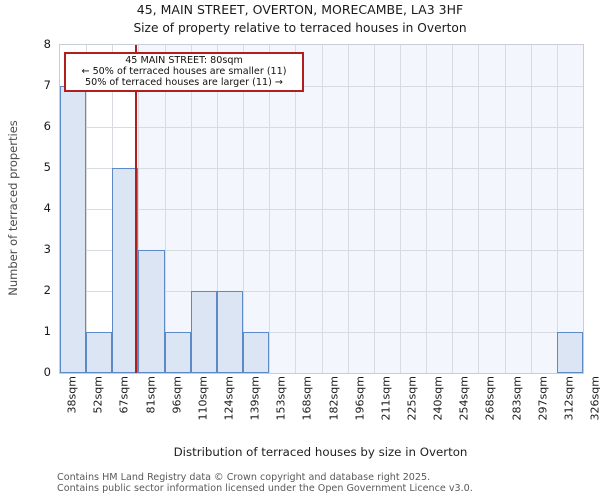  What do you see at coordinates (13, 208) in the screenshot?
I see `y-axis-title: Number of terraced properties` at bounding box center [13, 208].